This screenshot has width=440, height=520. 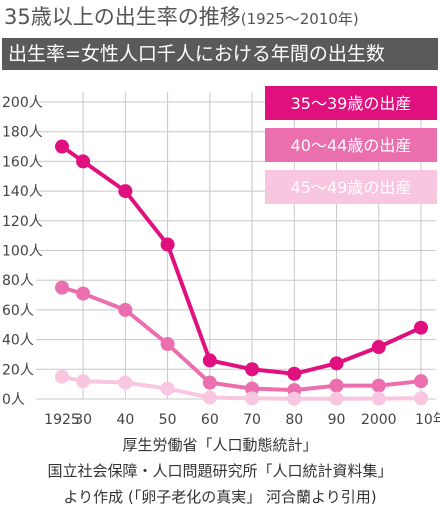 What do you see at coordinates (299, 19) in the screenshot?
I see `chart-title-range: (1925〜2010年)` at bounding box center [299, 19].